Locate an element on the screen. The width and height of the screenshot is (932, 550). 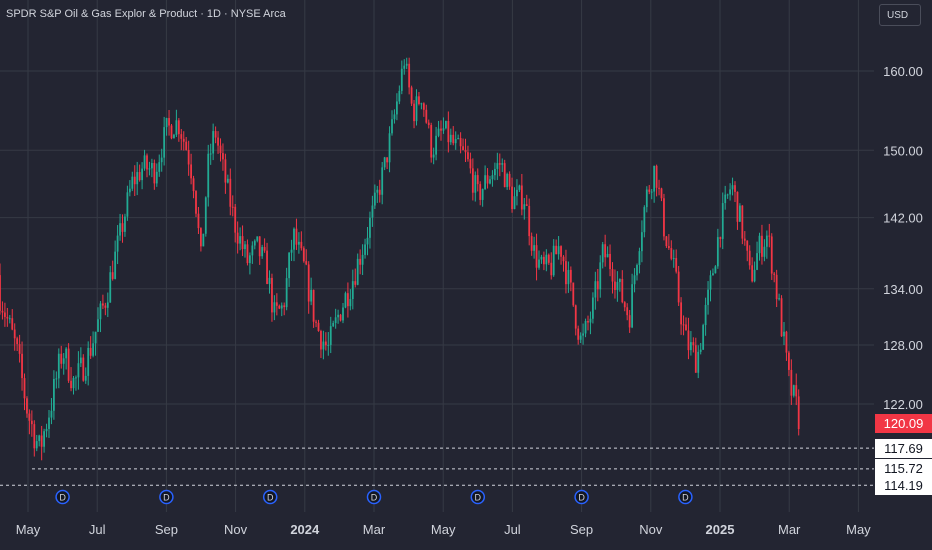
x-tick-label: May is located at coordinates (858, 529).